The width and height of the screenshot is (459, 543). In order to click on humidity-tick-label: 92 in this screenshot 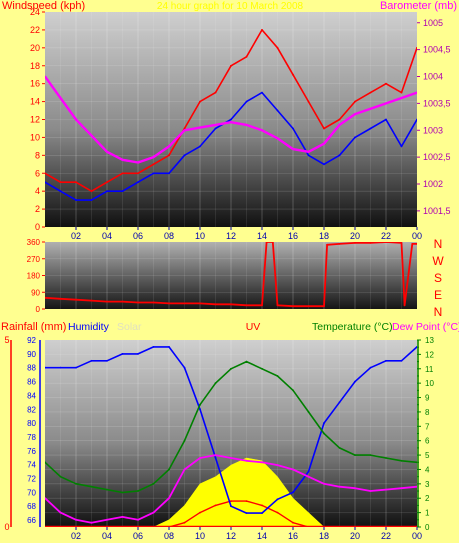, I will do `click(31, 340)`.